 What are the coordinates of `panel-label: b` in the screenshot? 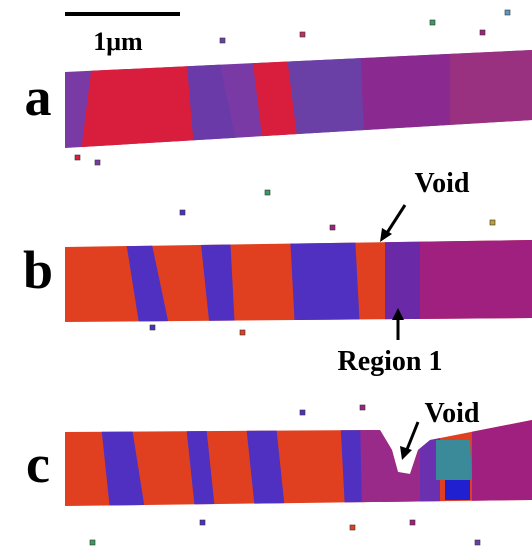 It's located at (38, 270).